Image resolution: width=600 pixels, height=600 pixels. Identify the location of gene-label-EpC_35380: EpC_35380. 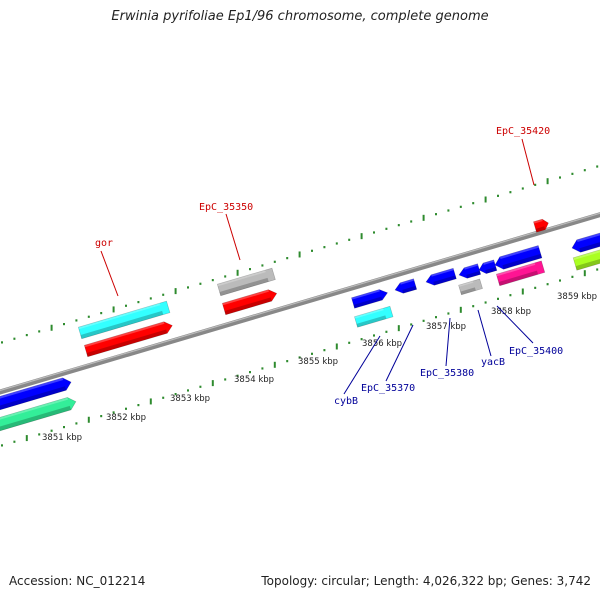
(447, 373).